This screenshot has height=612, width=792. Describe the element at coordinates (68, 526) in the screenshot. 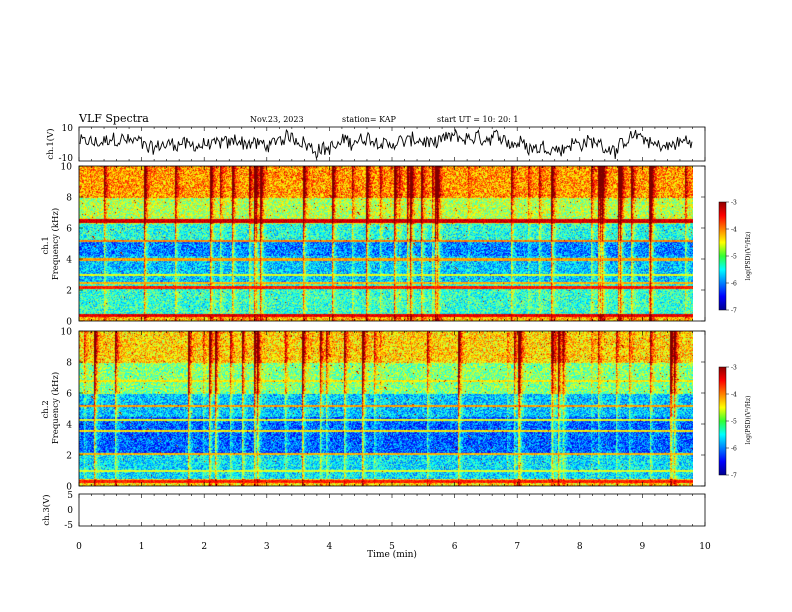

I see `ch3-ytick-bottom: -5` at that location.